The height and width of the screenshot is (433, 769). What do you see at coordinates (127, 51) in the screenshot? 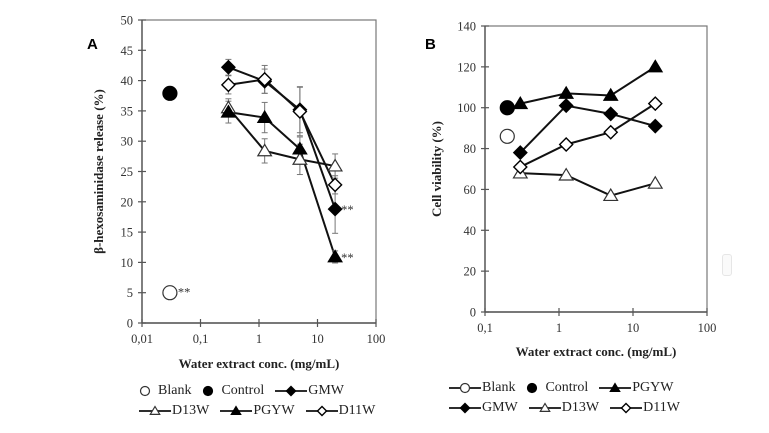
I see `pa-y-tick-label: 45` at bounding box center [127, 51].